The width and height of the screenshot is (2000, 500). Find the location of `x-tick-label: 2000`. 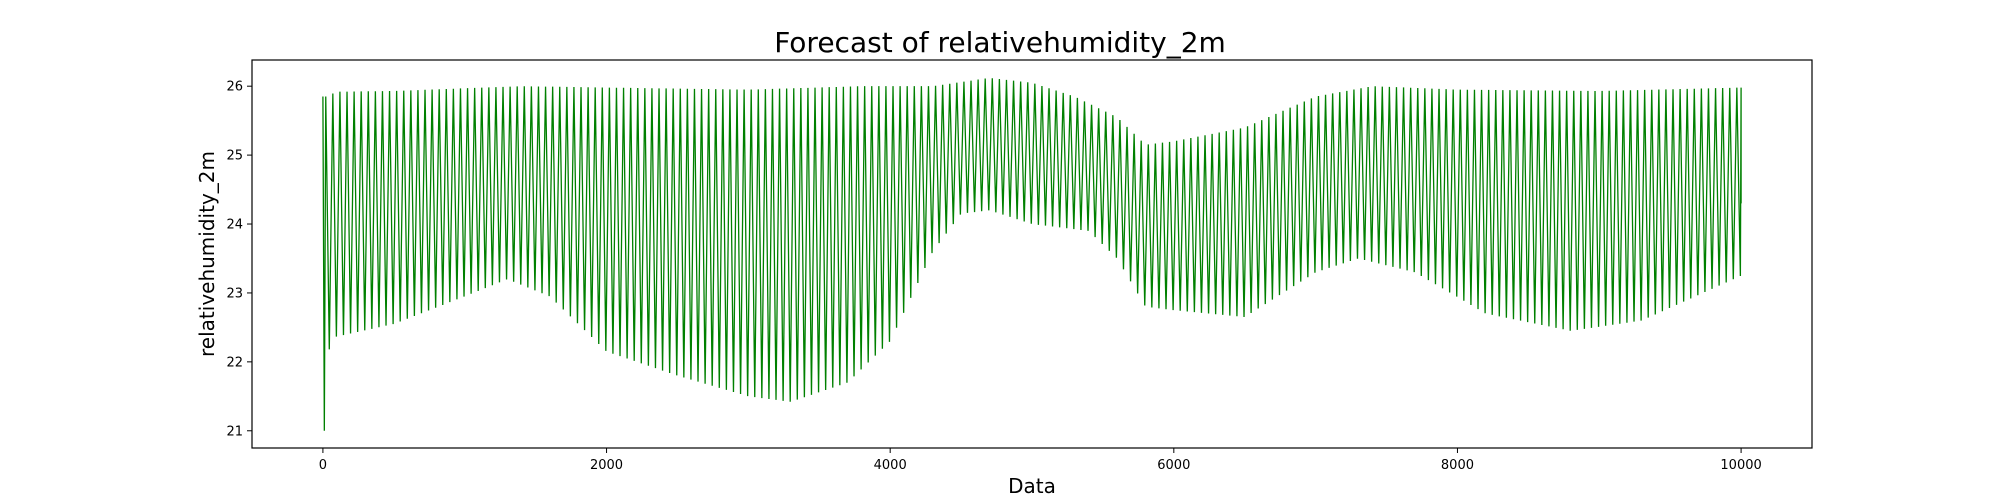

x-tick-label: 2000 is located at coordinates (606, 465).